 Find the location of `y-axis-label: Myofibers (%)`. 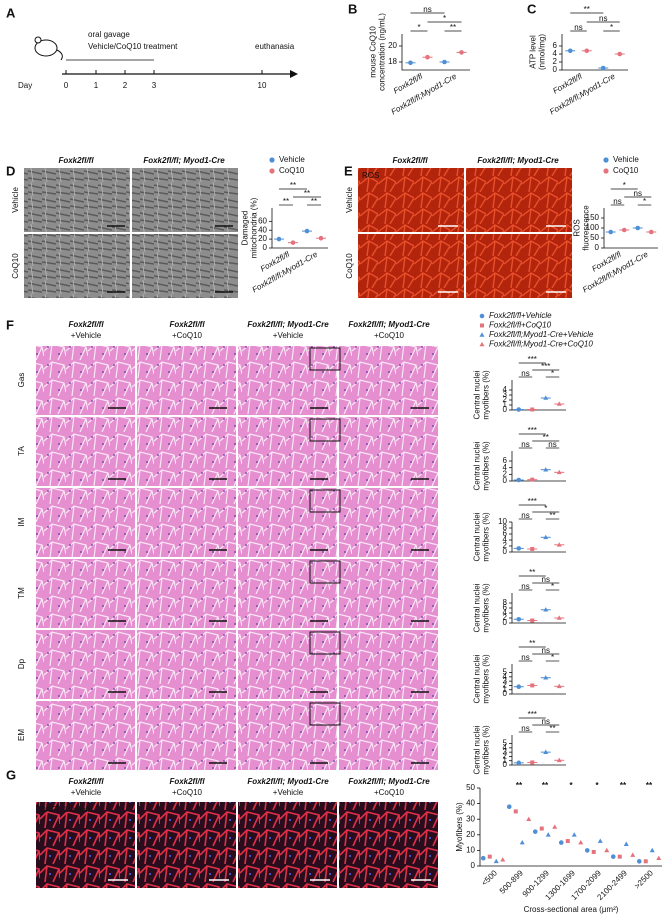

y-axis-label: Myofibers (%) is located at coordinates (459, 827).